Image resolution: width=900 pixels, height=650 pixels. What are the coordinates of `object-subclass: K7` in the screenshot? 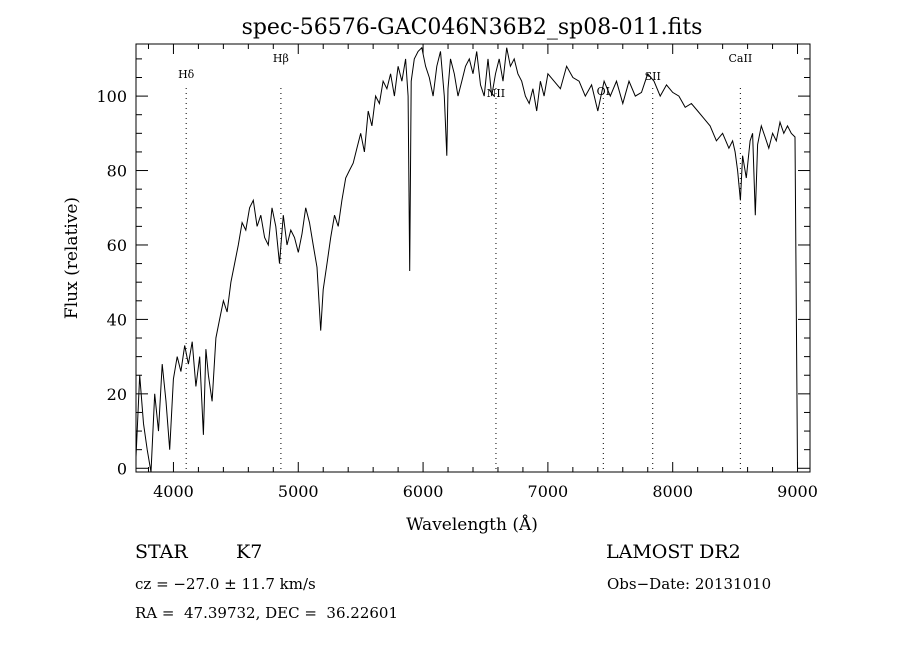 It's located at (249, 552).